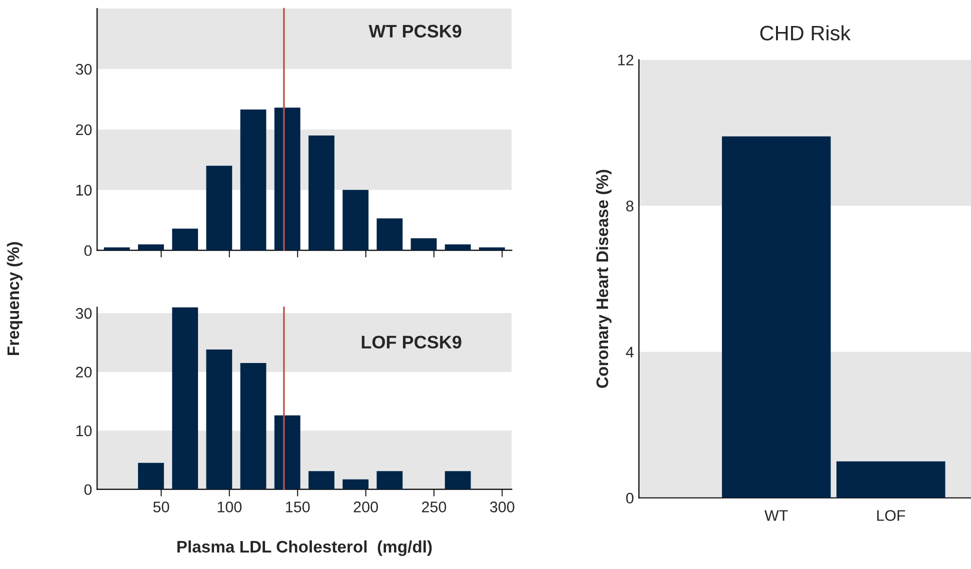 The width and height of the screenshot is (971, 569). I want to click on x-tick-label: 50, so click(161, 507).